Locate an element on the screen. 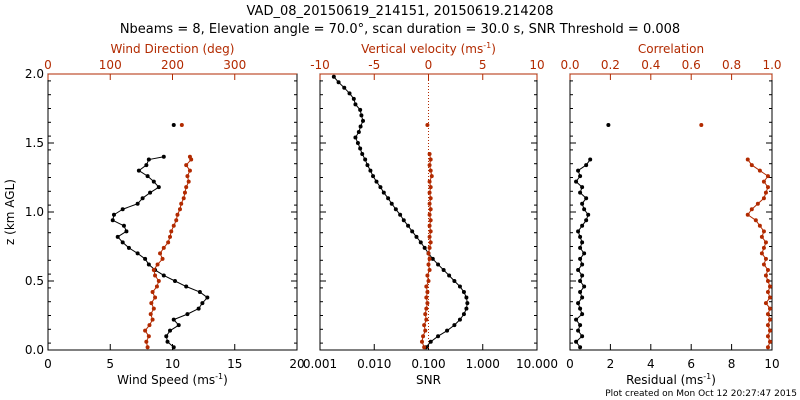  x-tick-label: 10.000 is located at coordinates (537, 364).